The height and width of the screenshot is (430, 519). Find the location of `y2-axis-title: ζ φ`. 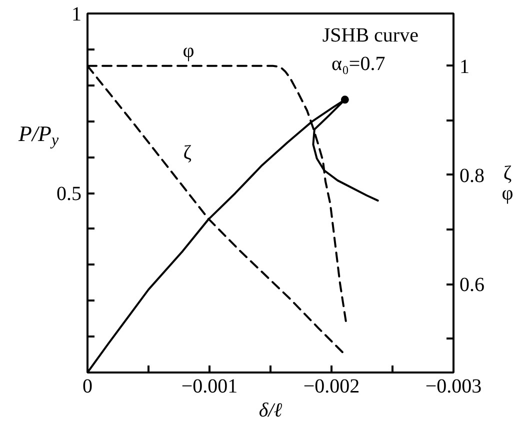

y2-axis-title: ζ φ is located at coordinates (508, 183).